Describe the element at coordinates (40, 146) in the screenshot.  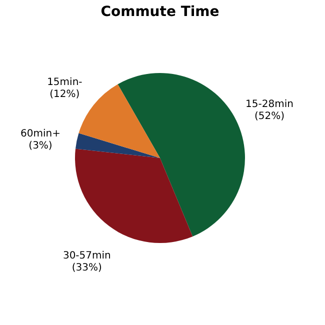
I see `data-label: (3%)` at that location.